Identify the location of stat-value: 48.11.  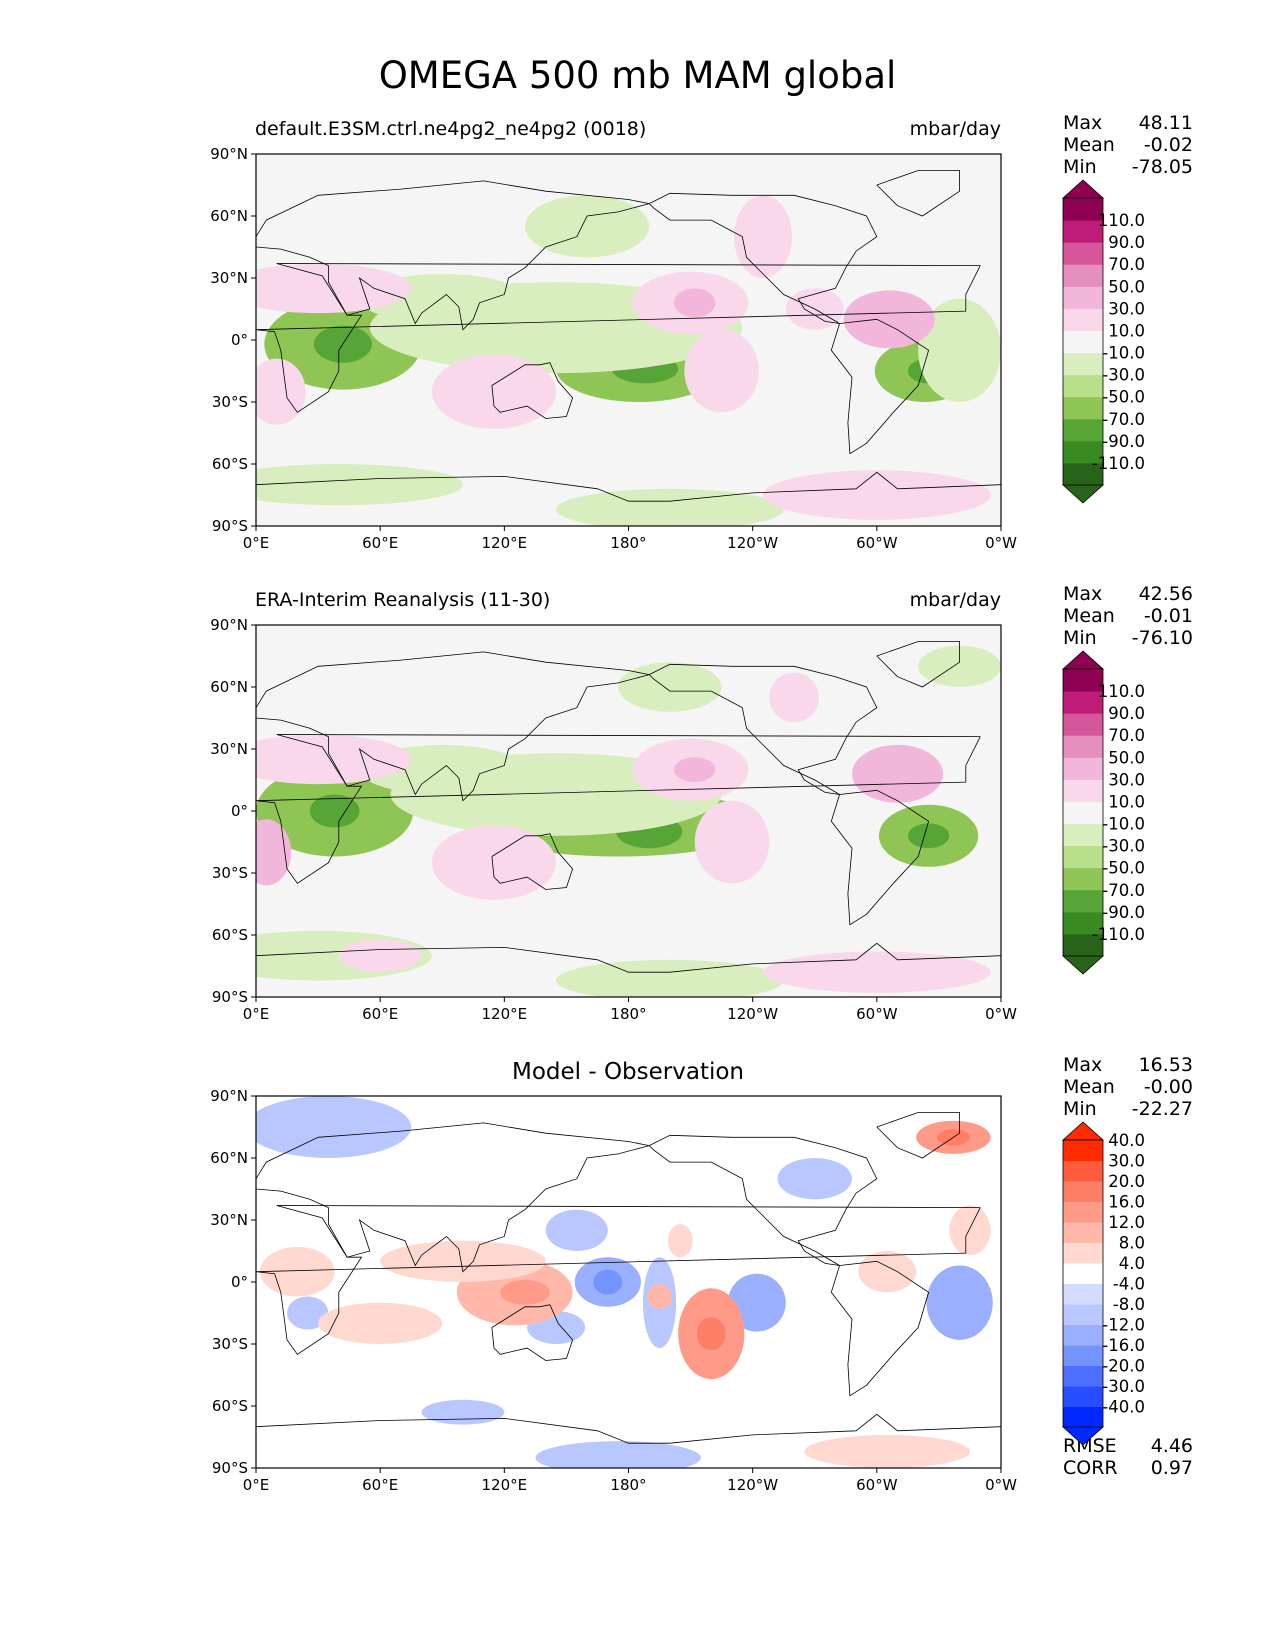
(1165, 123).